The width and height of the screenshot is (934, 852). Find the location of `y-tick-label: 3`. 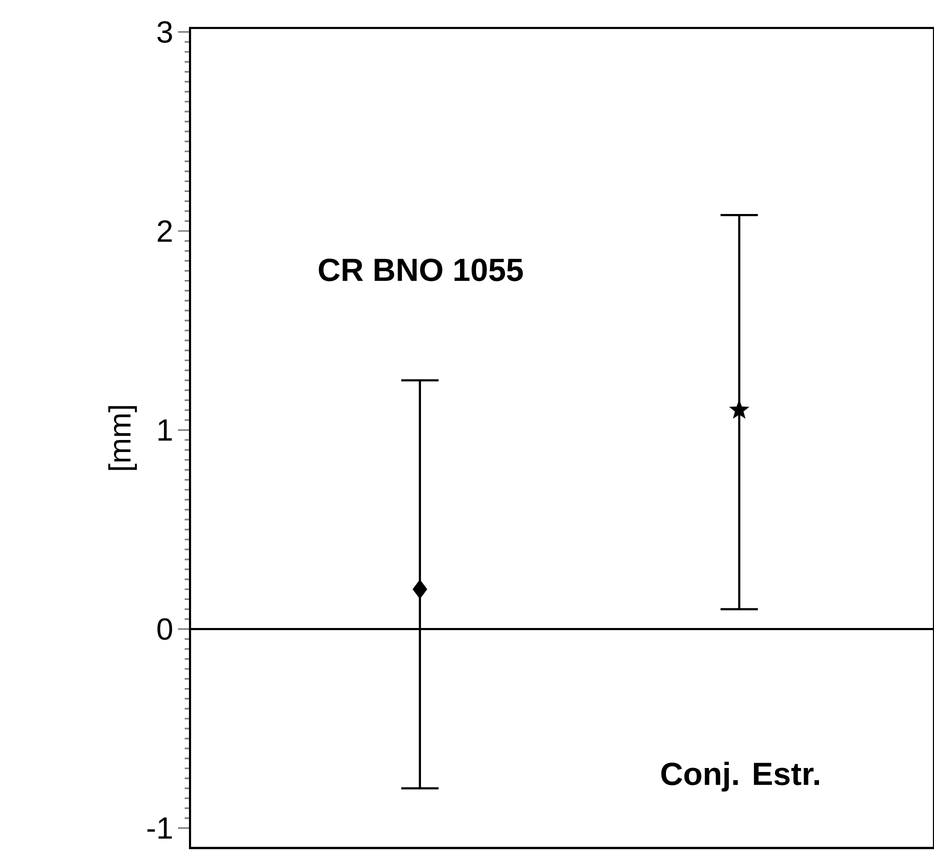

y-tick-label: 3 is located at coordinates (164, 32).